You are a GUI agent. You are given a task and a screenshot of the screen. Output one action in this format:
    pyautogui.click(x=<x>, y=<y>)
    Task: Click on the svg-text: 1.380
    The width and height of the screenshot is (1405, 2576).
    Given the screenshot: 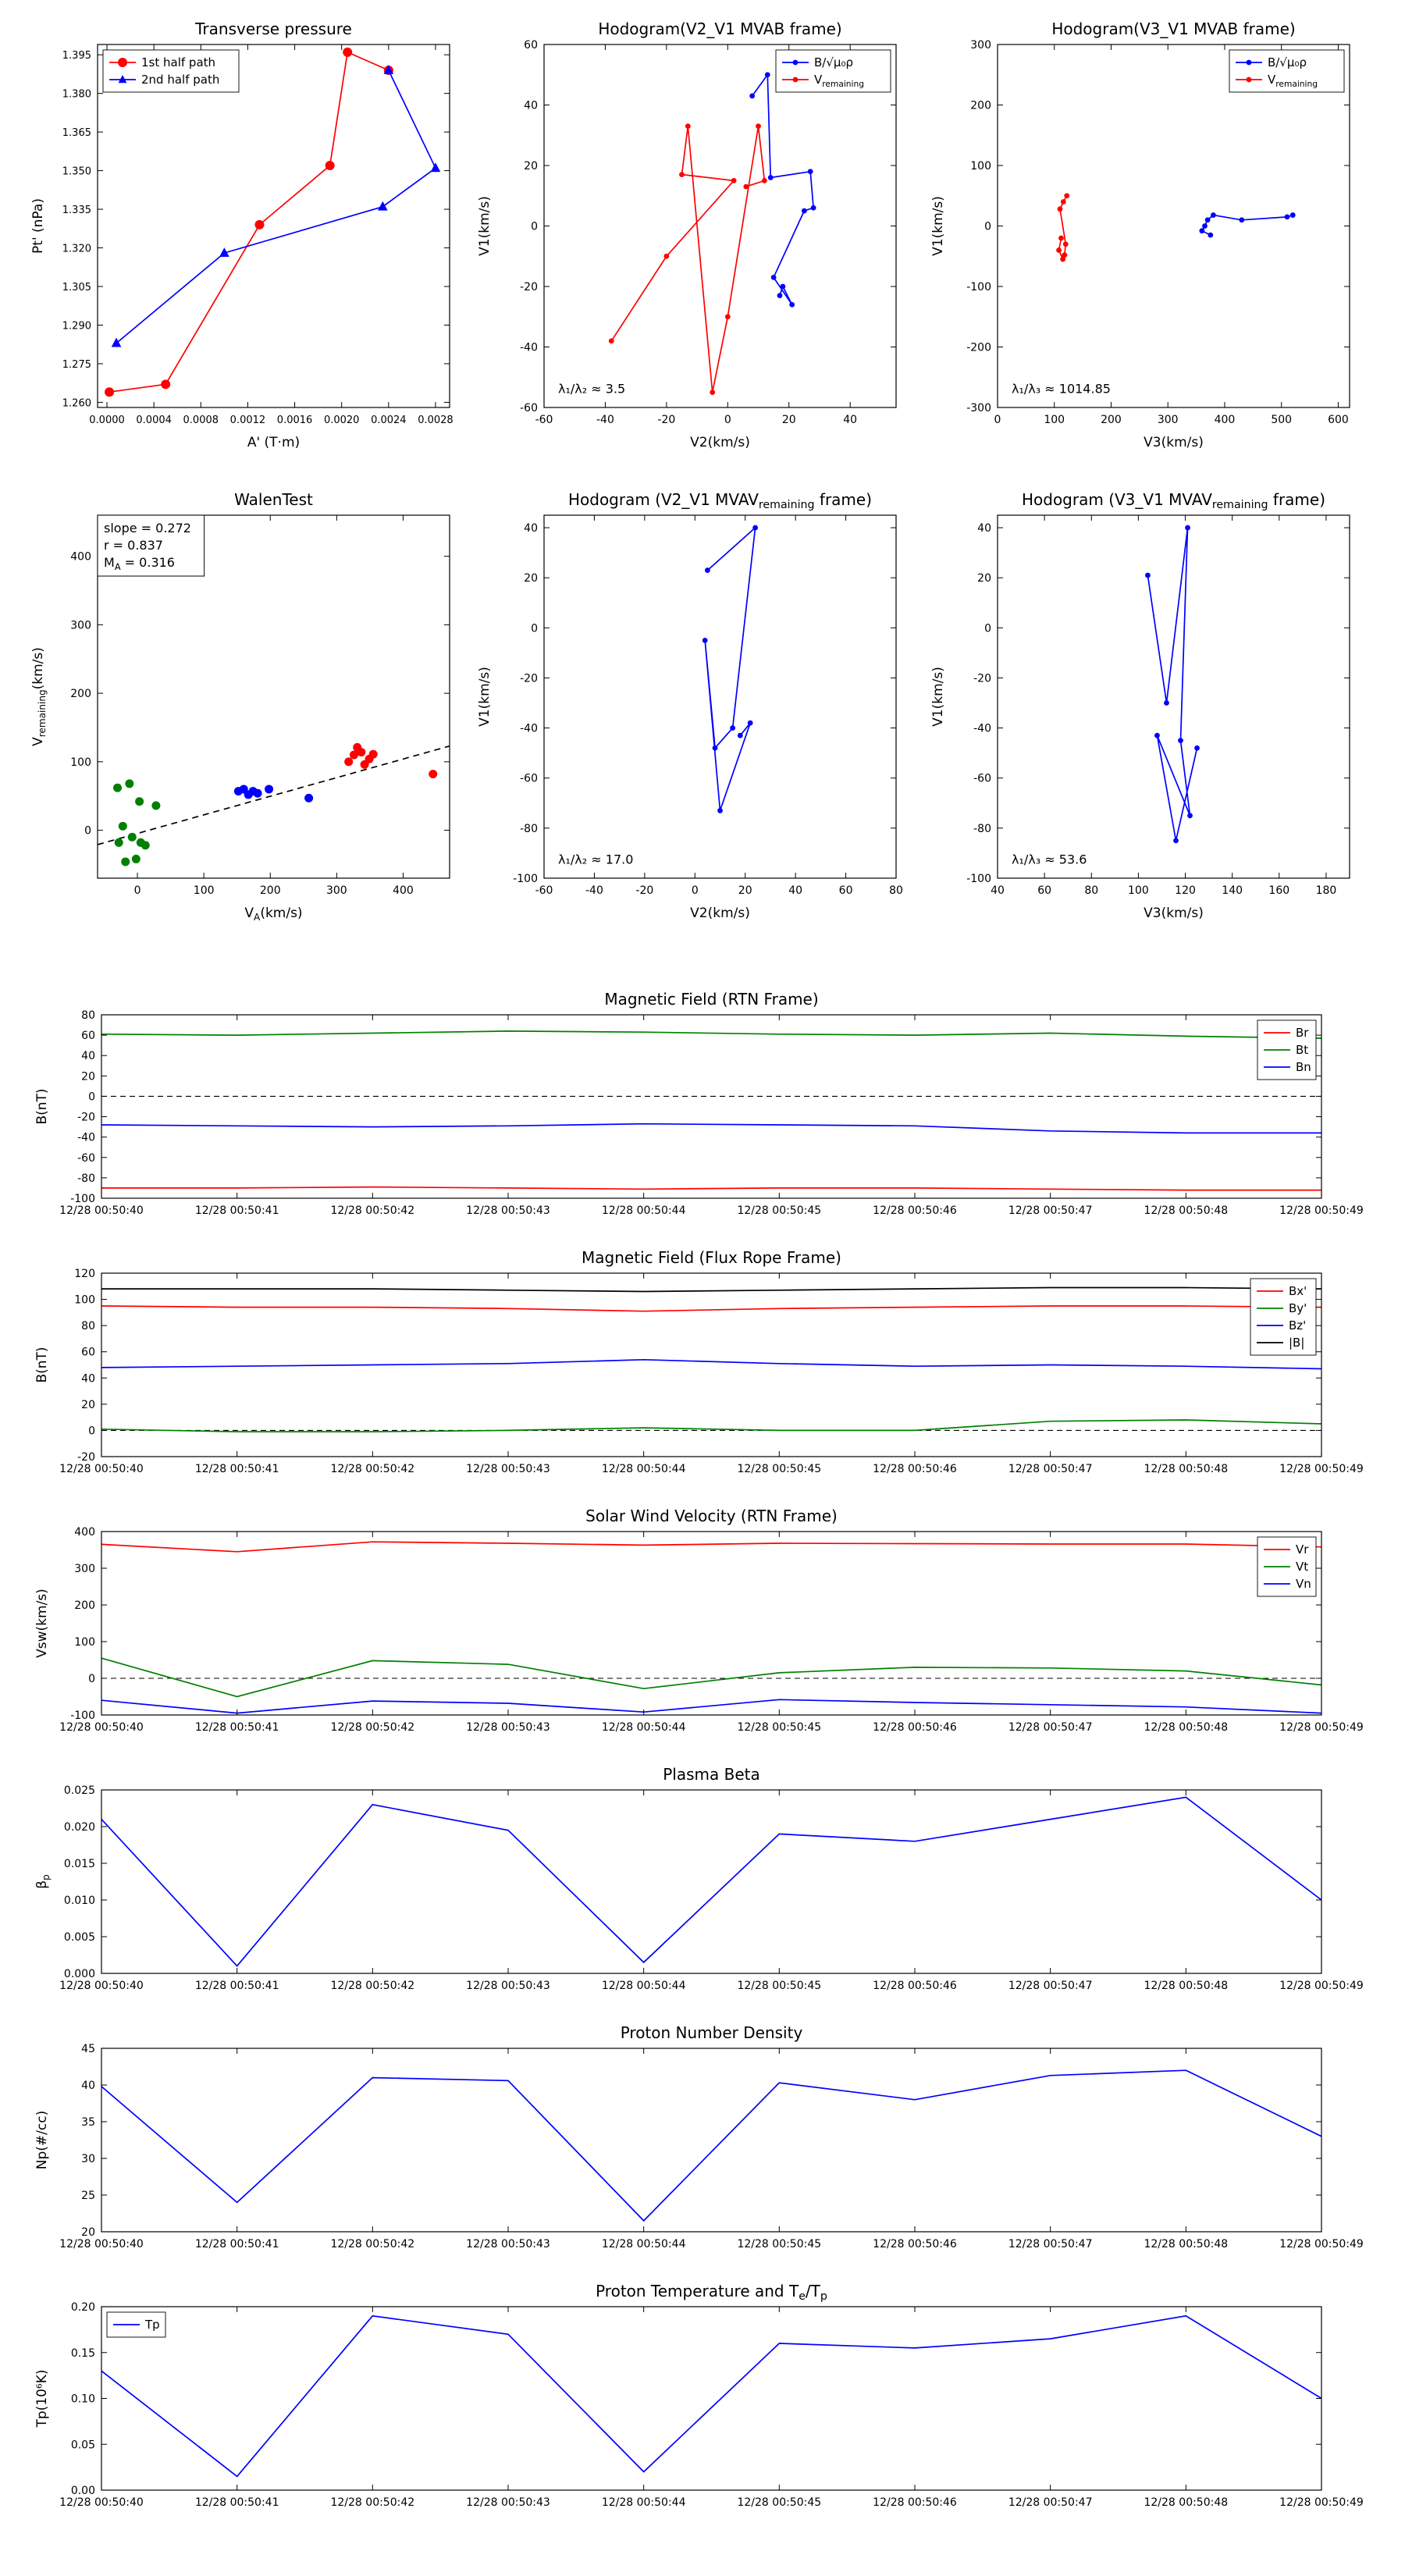 What is the action you would take?
    pyautogui.click(x=76, y=95)
    